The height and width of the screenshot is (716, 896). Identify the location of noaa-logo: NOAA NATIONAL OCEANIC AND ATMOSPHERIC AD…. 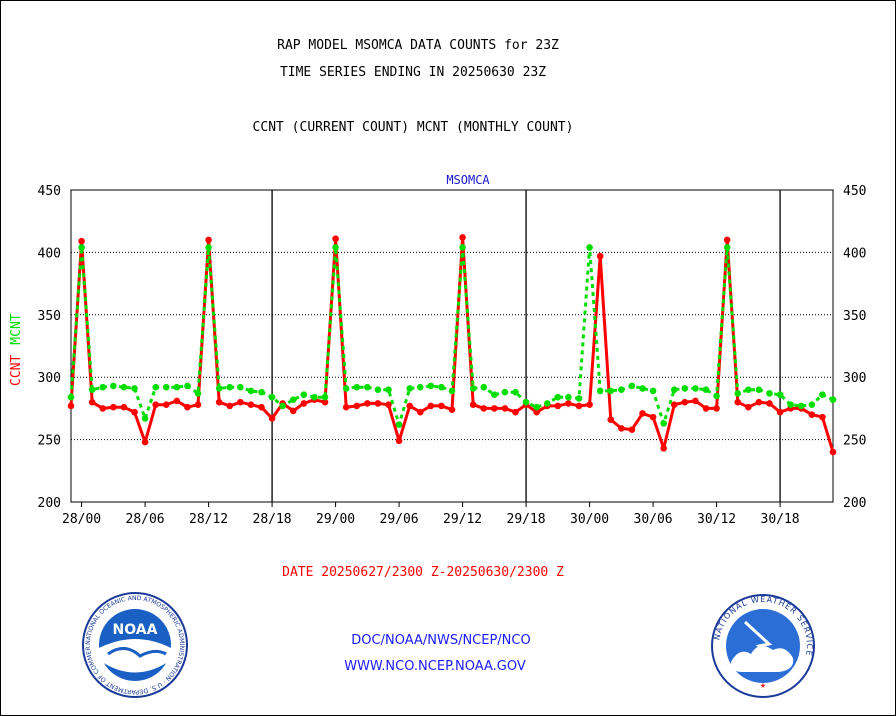
(134, 644).